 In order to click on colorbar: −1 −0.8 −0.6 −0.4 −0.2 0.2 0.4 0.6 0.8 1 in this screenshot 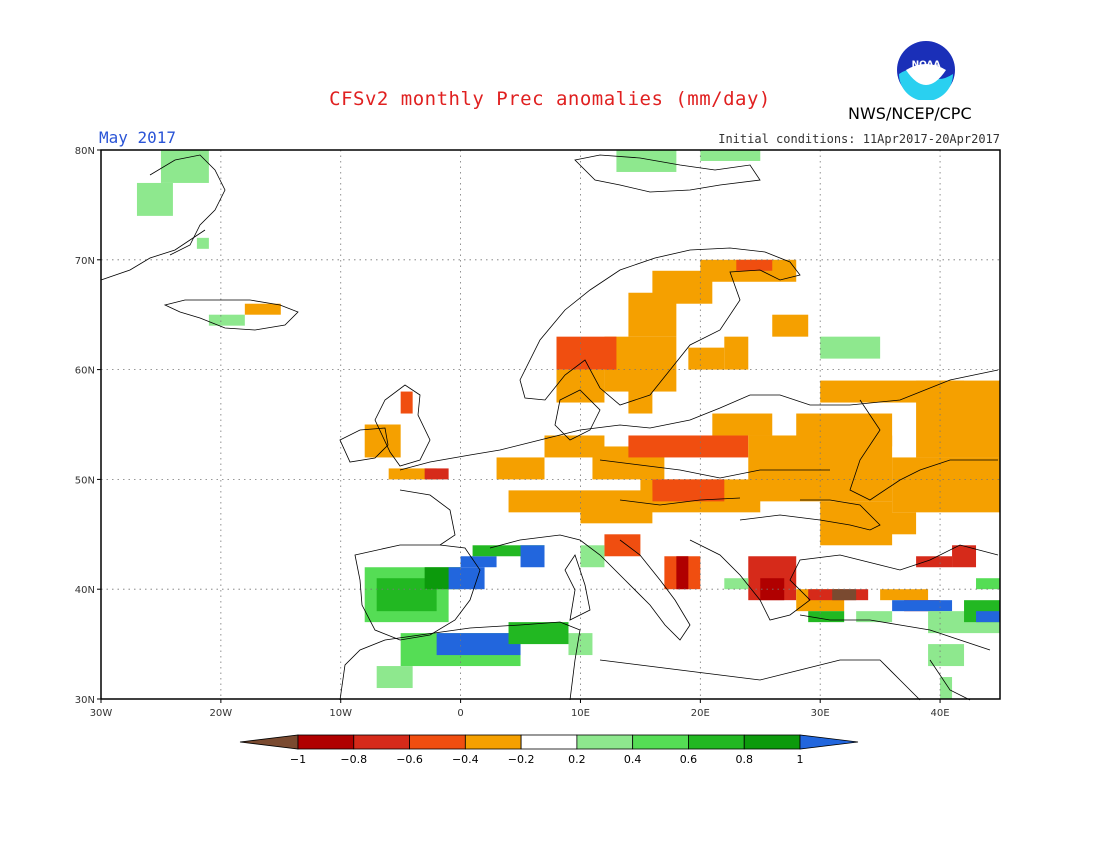, I will do `click(549, 750)`.